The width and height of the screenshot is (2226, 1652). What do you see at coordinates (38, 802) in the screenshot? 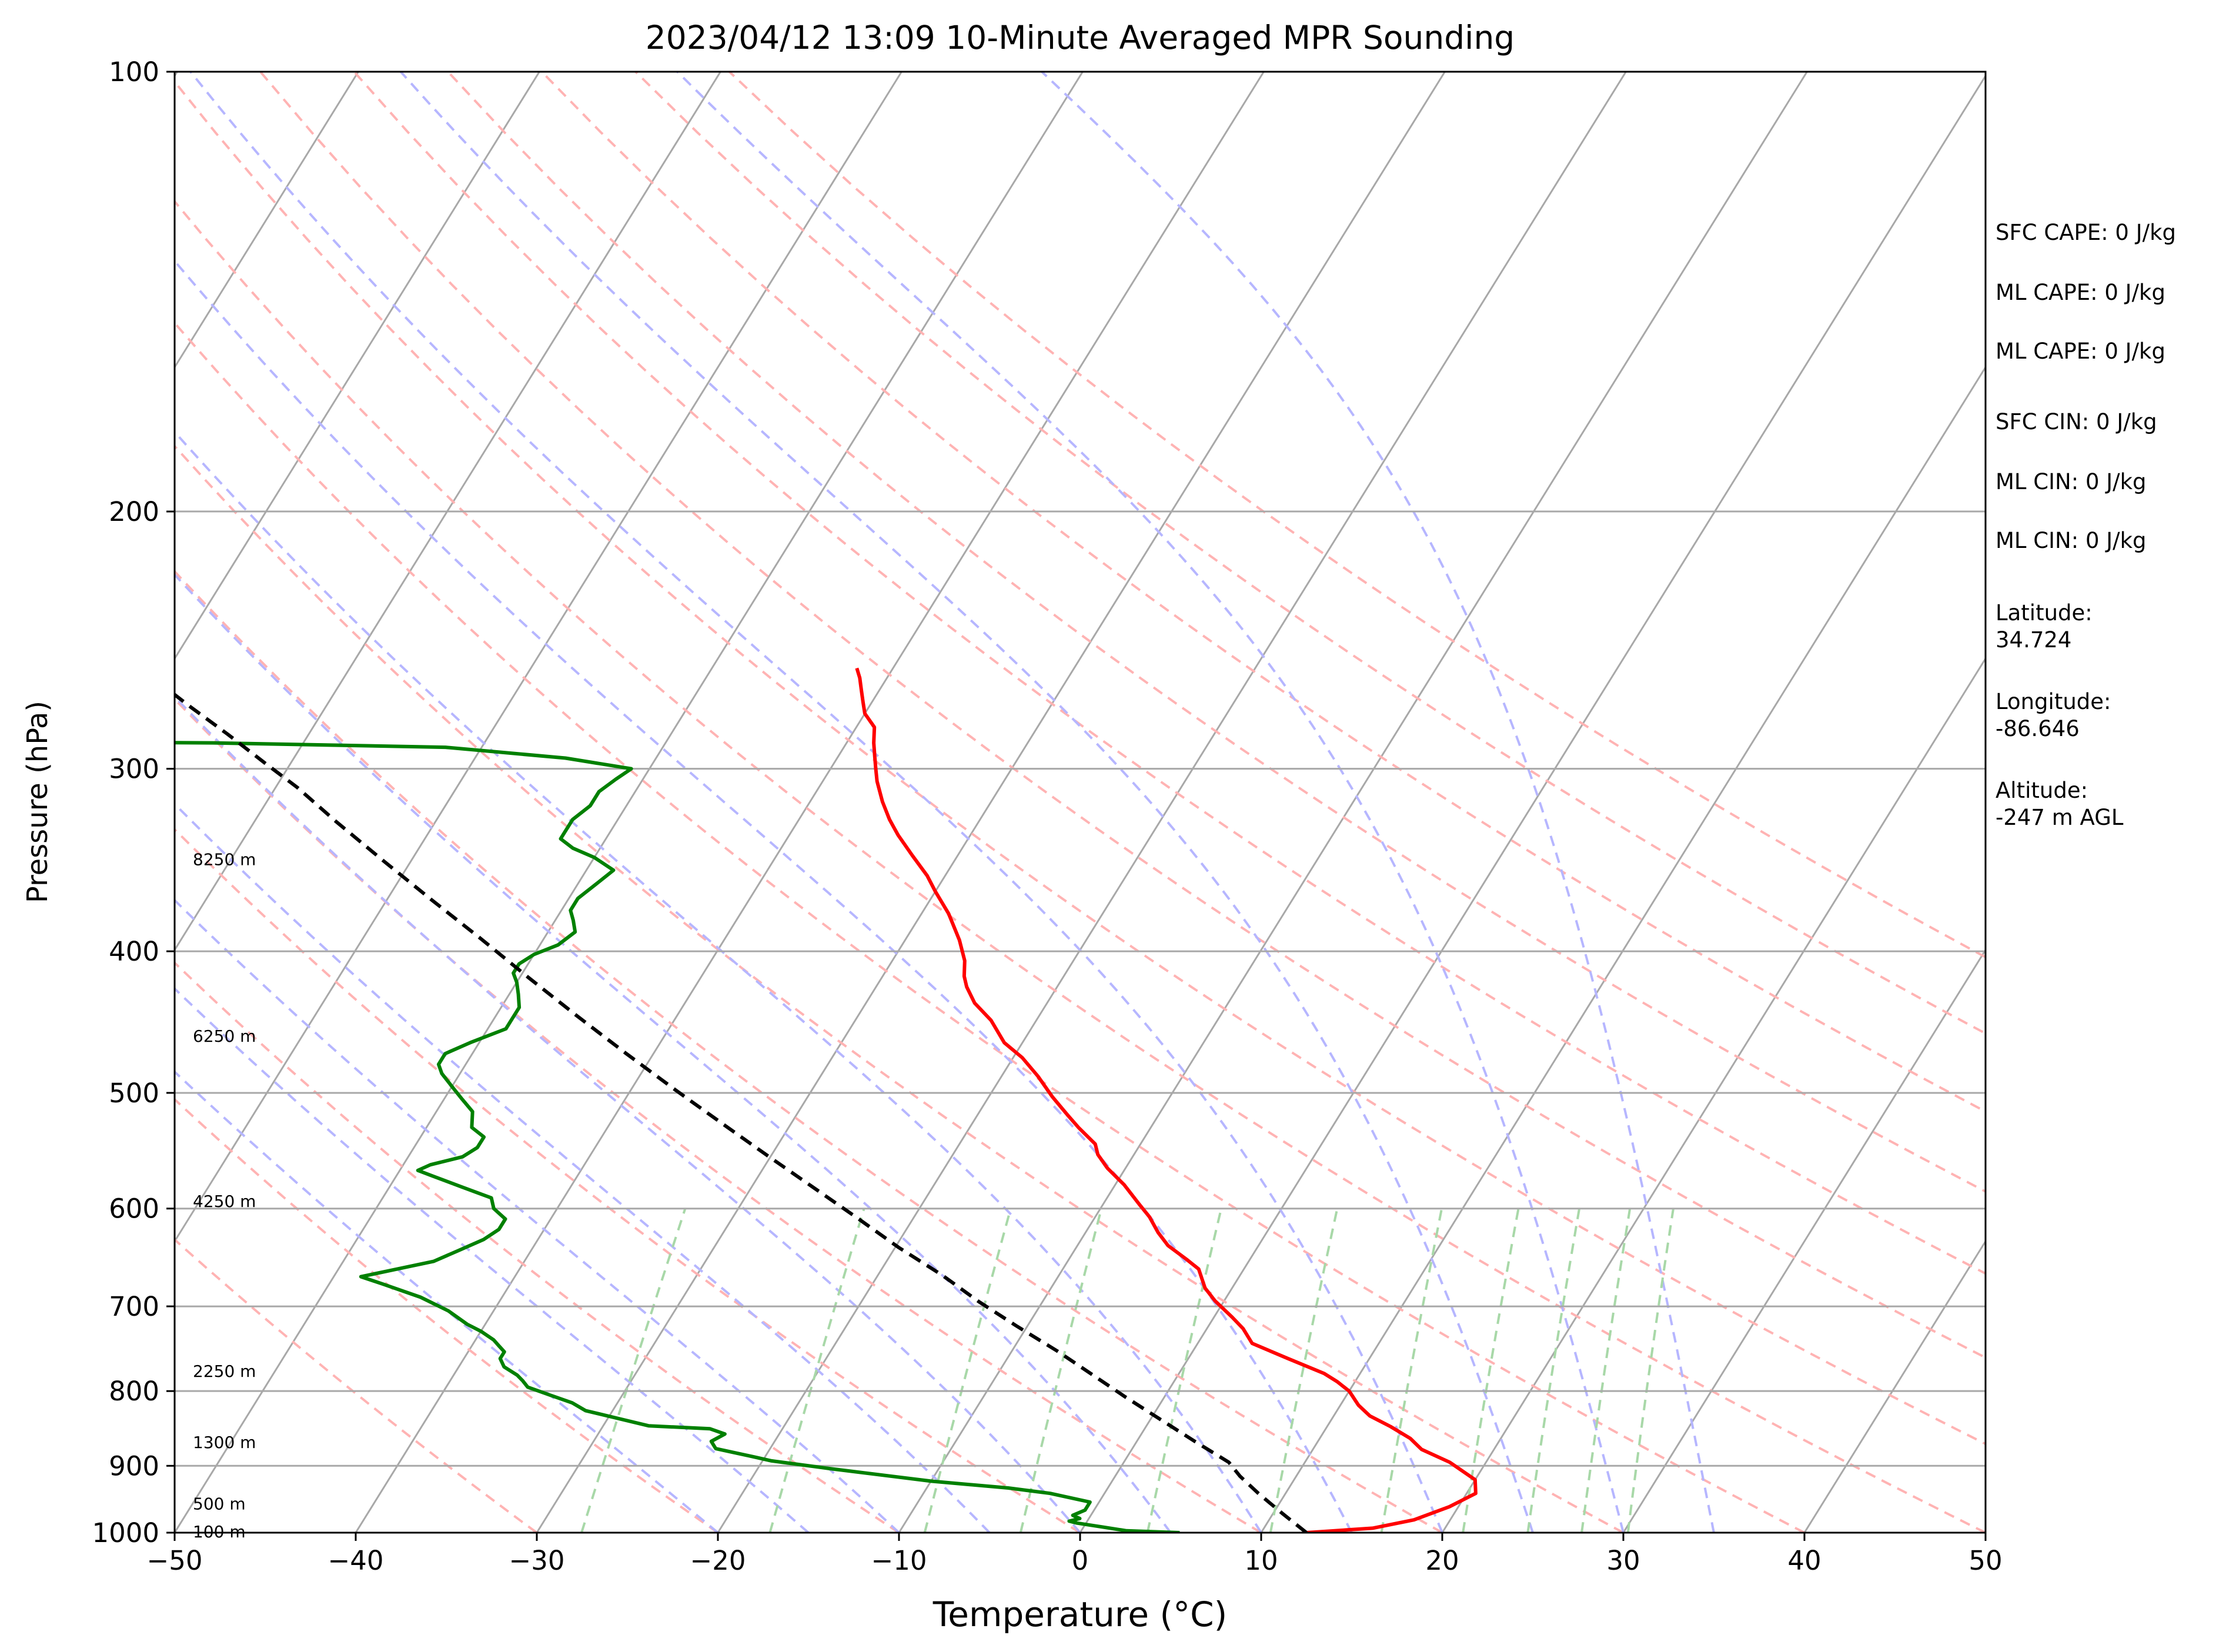
I see `y-axis-label: Pressure (hPa)` at bounding box center [38, 802].